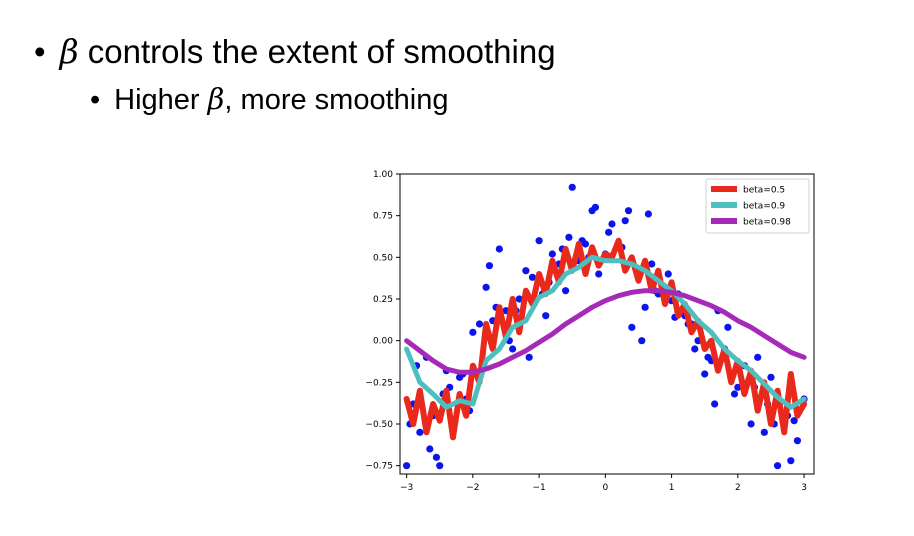 Image resolution: width=914 pixels, height=536 pixels. What do you see at coordinates (472, 488) in the screenshot?
I see `x-tick-label: −2` at bounding box center [472, 488].